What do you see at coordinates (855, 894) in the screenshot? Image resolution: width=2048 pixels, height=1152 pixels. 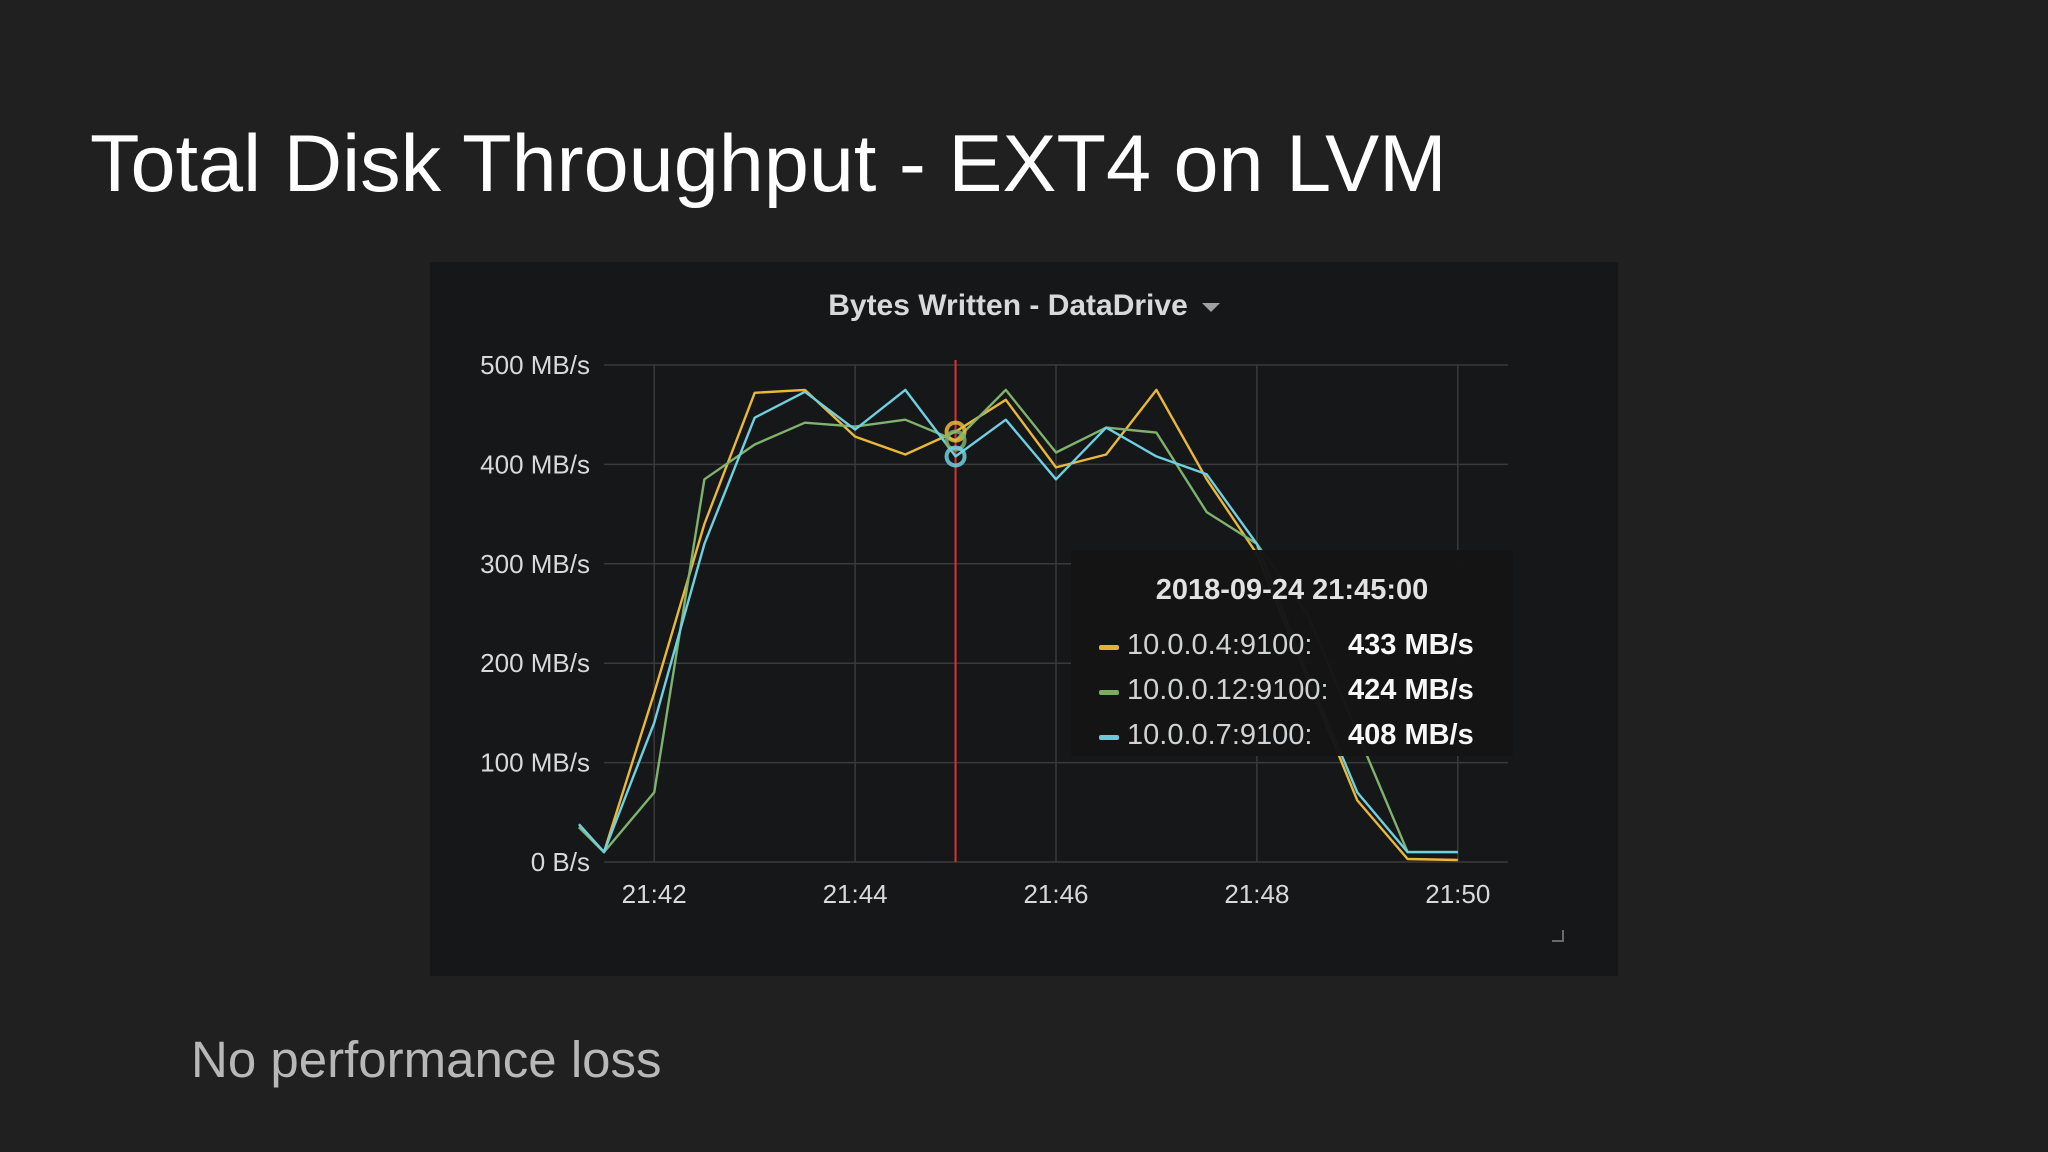 I see `x-tick-label: 21:44` at bounding box center [855, 894].